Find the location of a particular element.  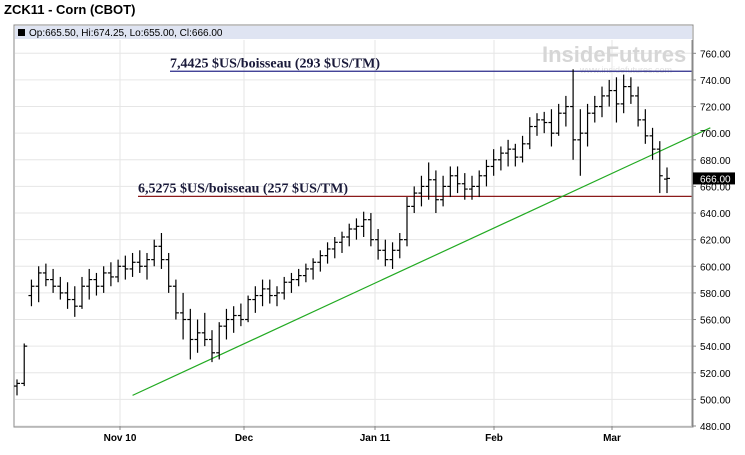

x-axis: Nov 10 Dec Jan 11 Feb Mar is located at coordinates (362, 435).